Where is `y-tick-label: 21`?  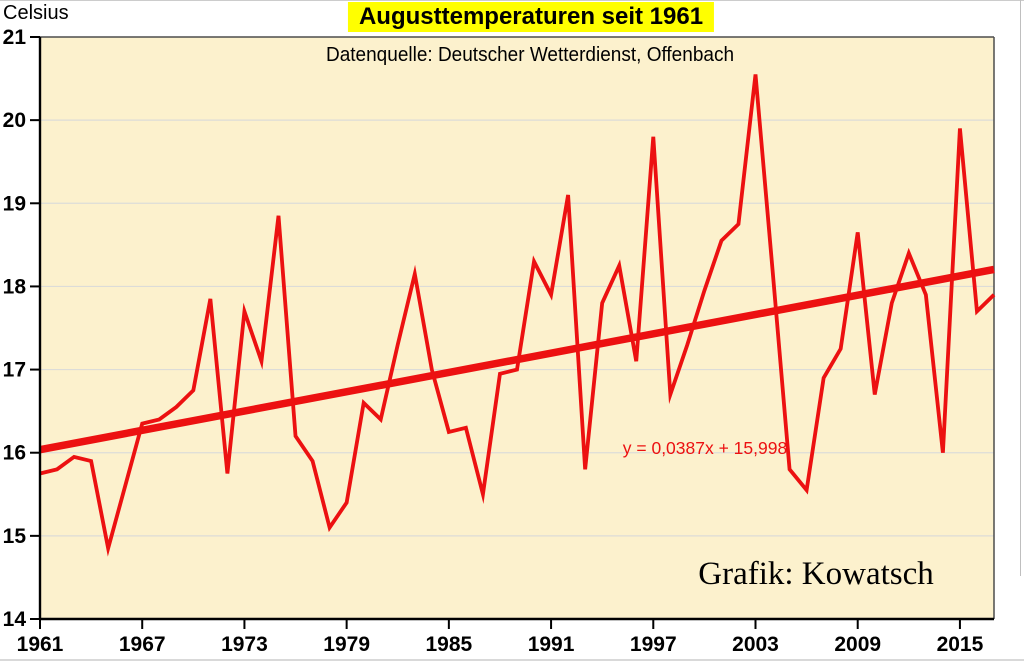 y-tick-label: 21 is located at coordinates (15, 37).